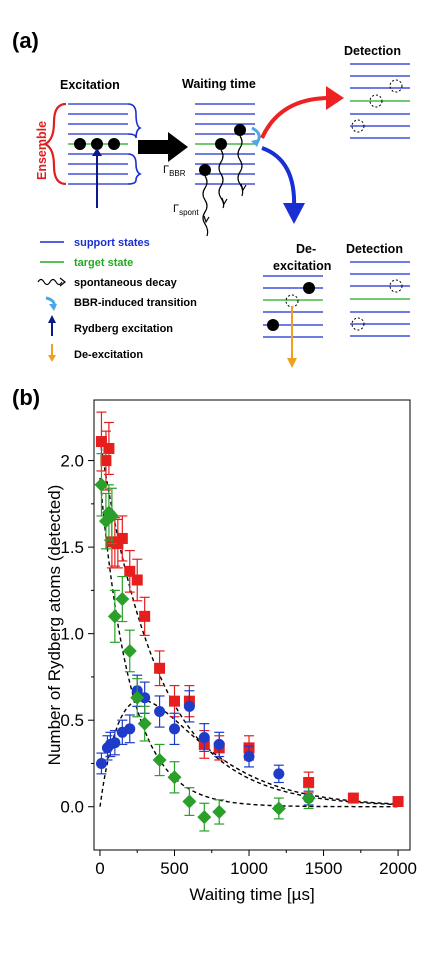  I want to click on y-tick-label: 1.5, so click(72, 547).